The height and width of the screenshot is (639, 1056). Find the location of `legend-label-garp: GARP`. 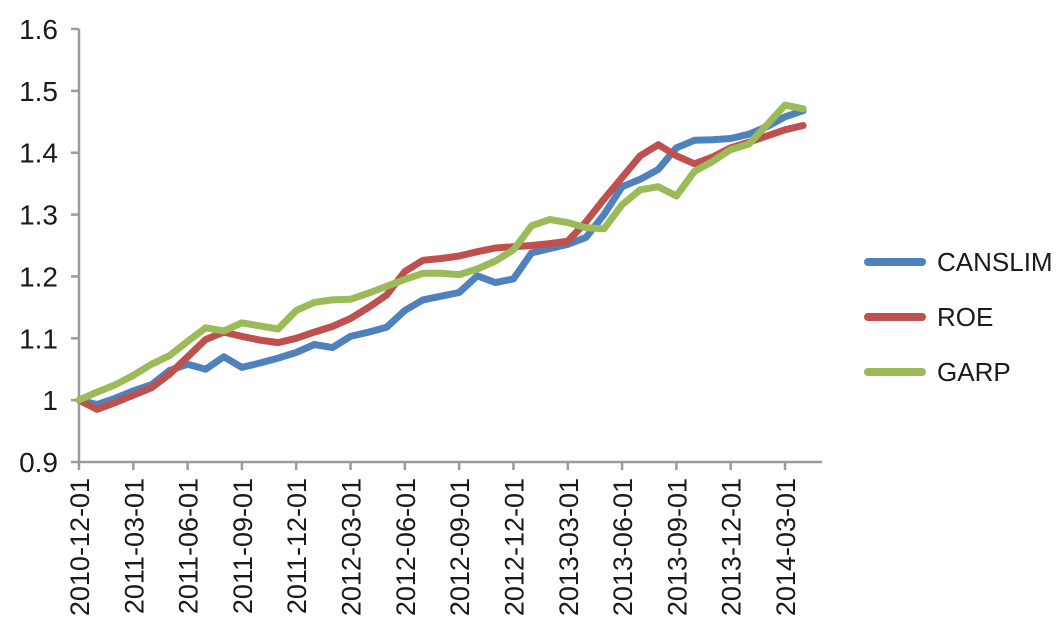

legend-label-garp: GARP is located at coordinates (974, 372).